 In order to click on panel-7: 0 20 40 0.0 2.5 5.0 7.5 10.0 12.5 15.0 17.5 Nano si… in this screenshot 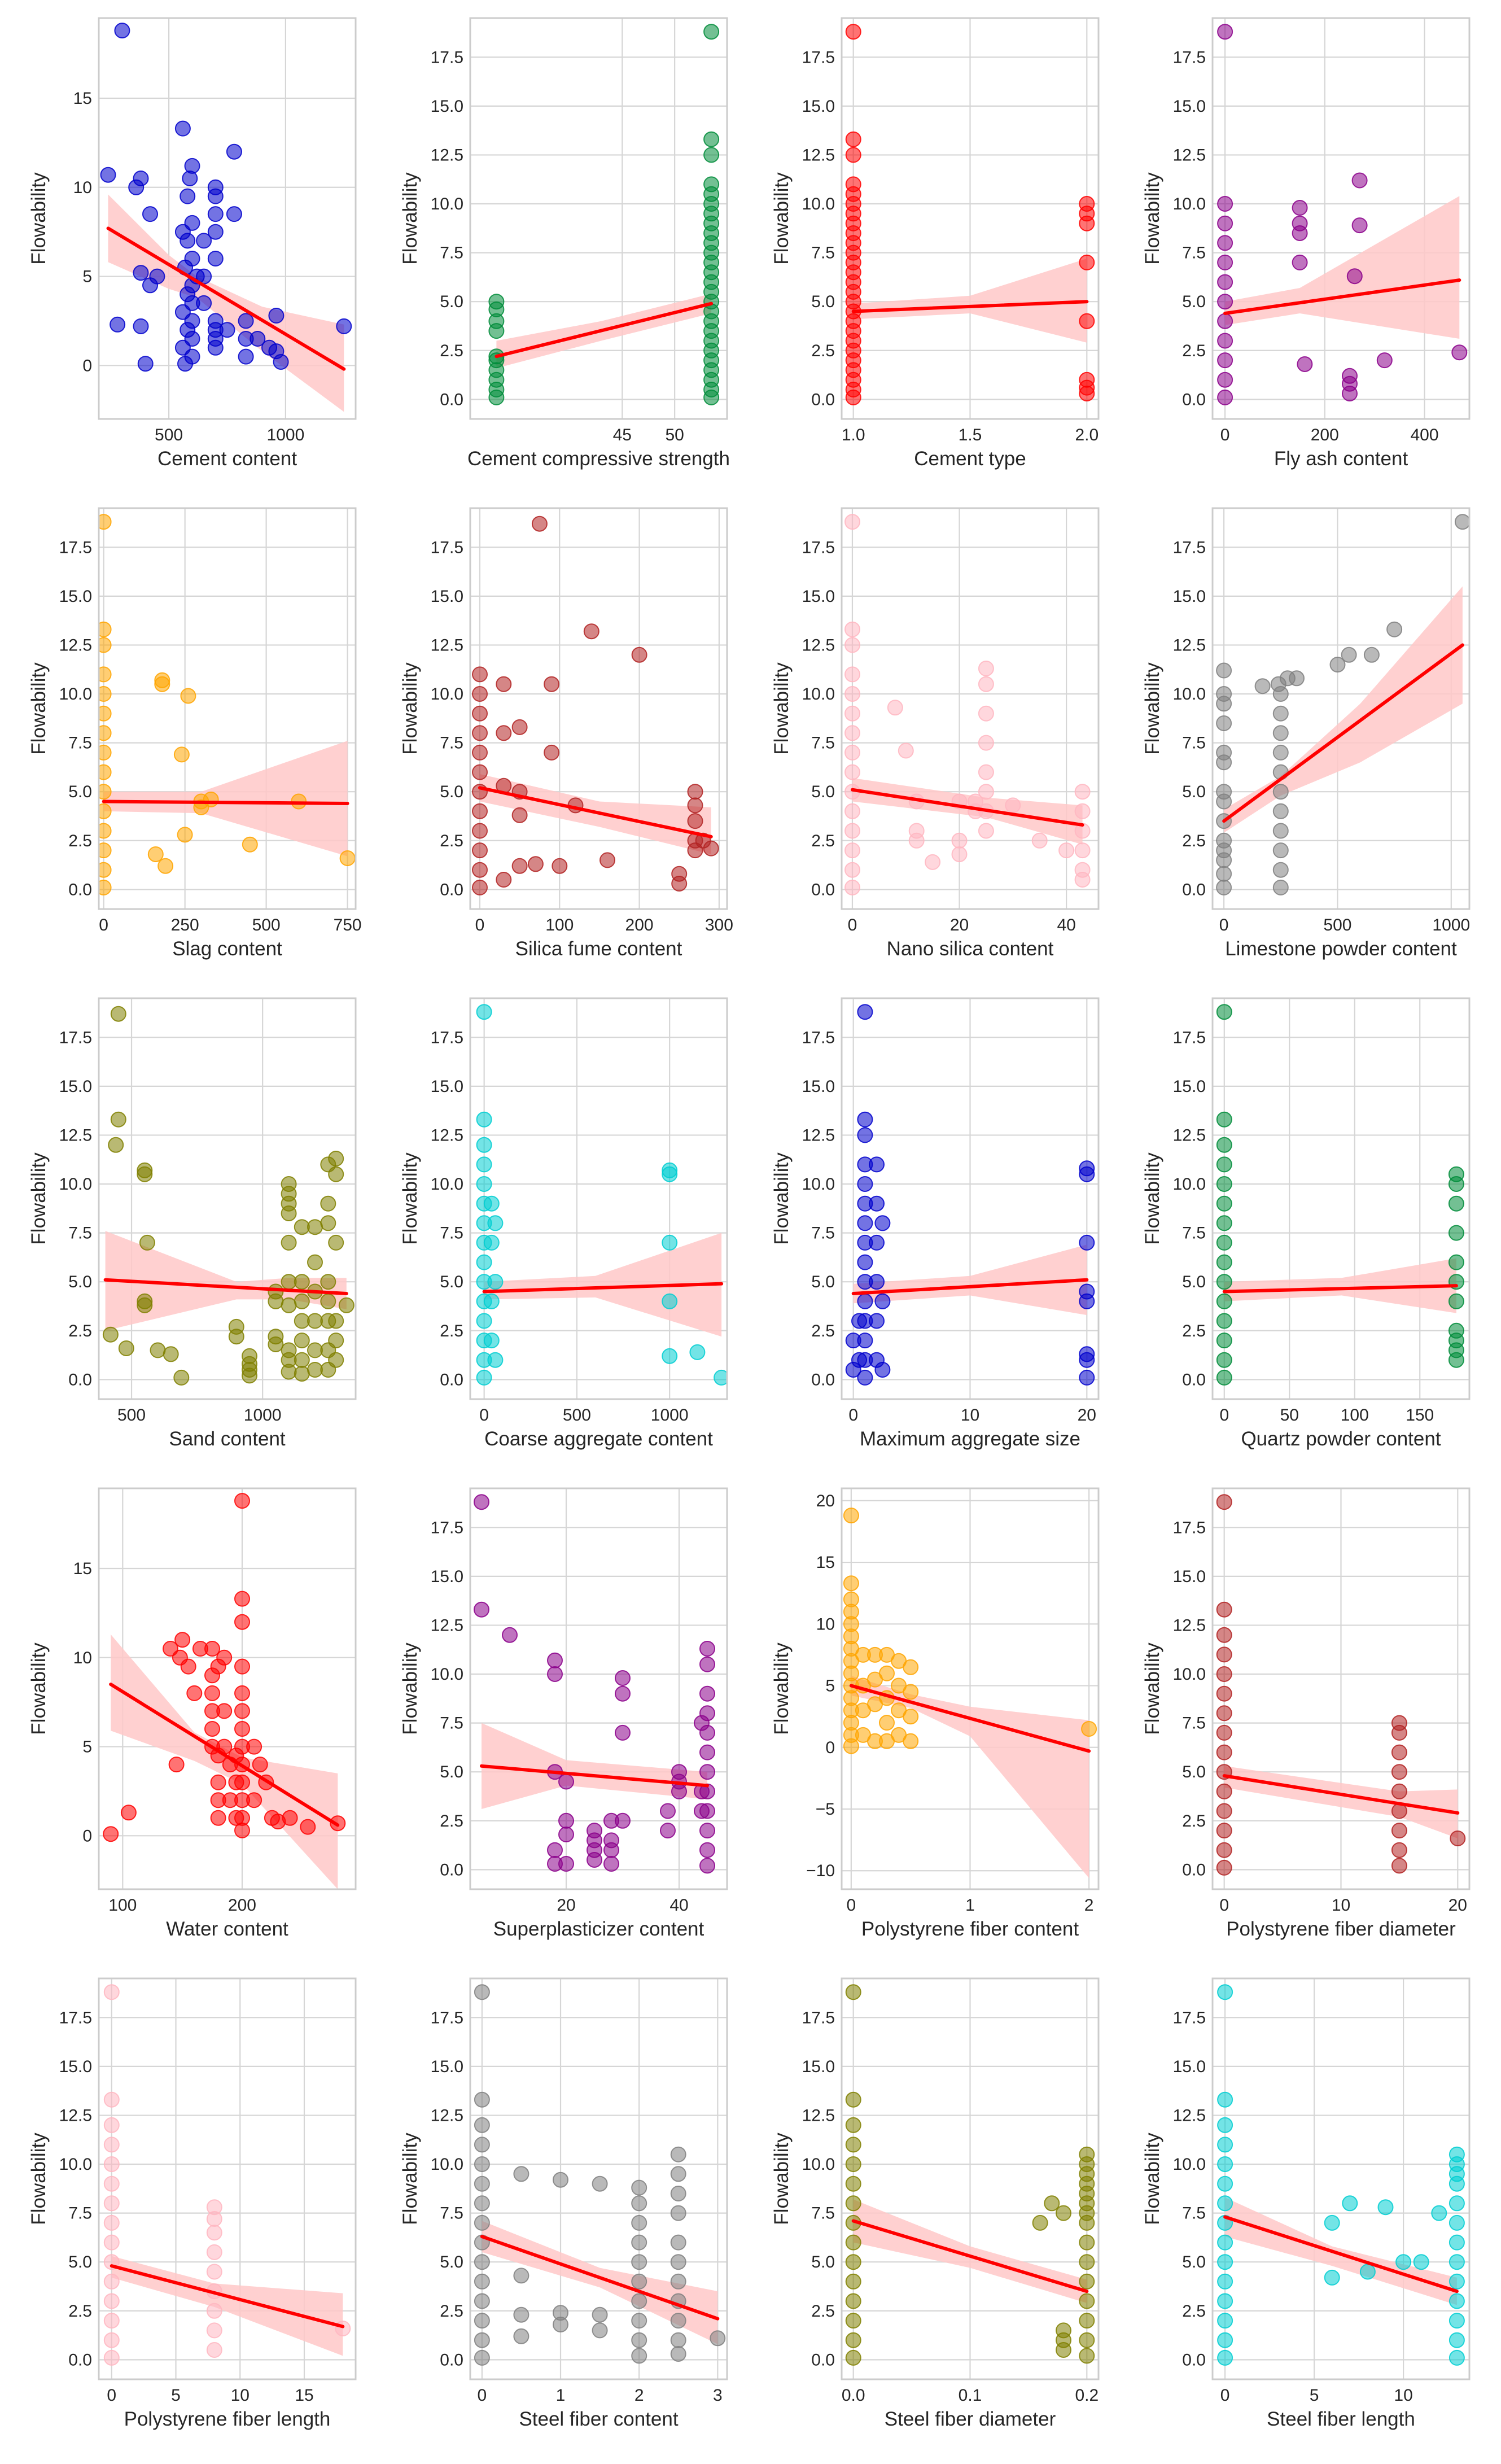, I will do `click(936, 733)`.